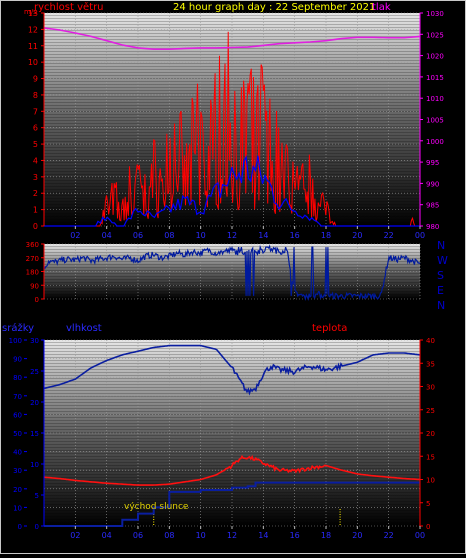  Describe the element at coordinates (430, 411) in the screenshot. I see `temperature-tick-label: 25` at that location.